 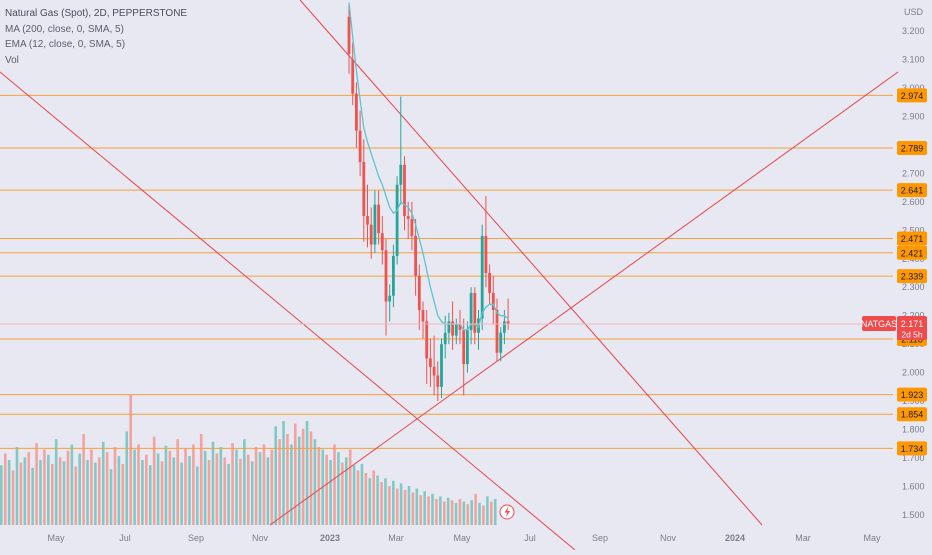 What do you see at coordinates (913, 88) in the screenshot?
I see `y-tick-label: 3.000` at bounding box center [913, 88].